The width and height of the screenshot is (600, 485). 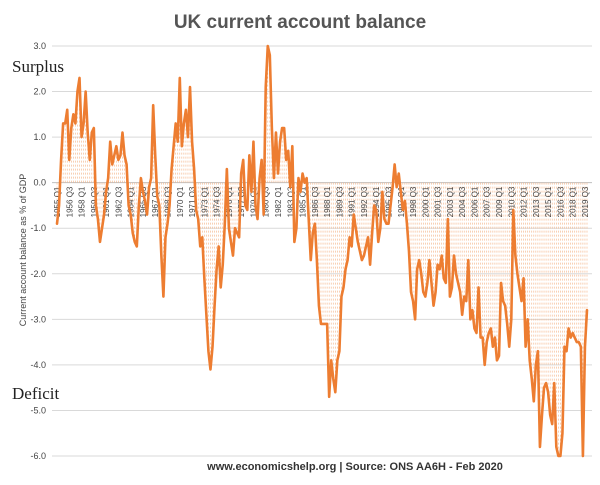 I want to click on y-tick-label: -1.0, so click(x=38, y=228).